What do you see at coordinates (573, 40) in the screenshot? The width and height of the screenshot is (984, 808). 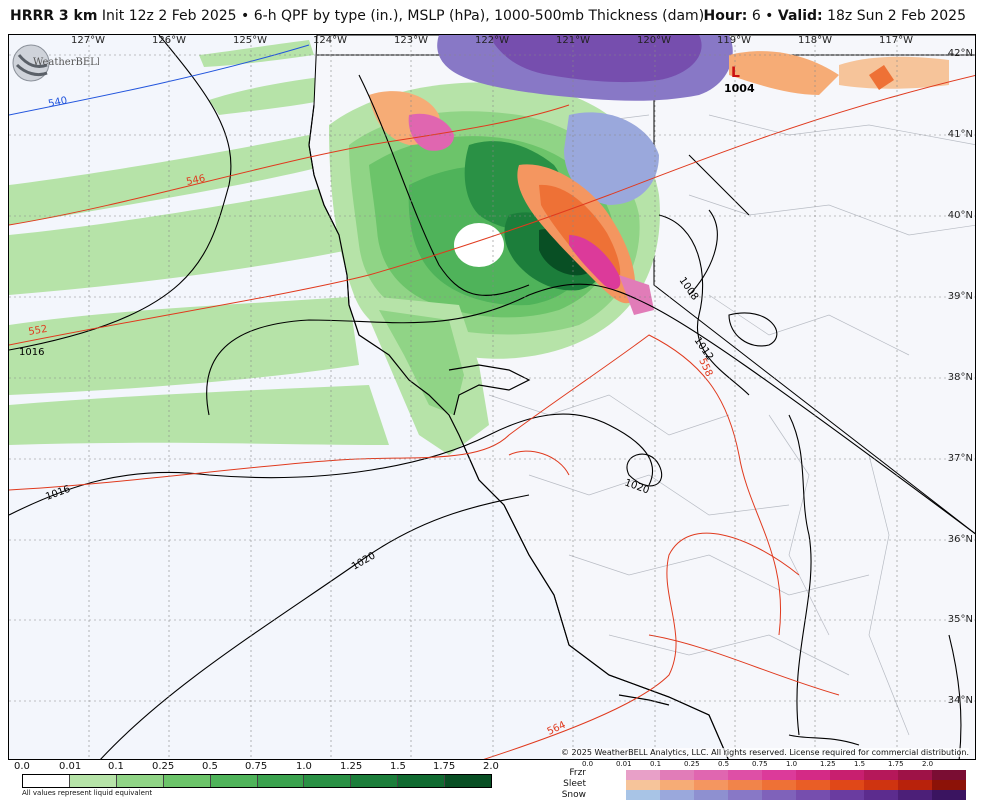 I see `lon-label-121w: 121°W` at bounding box center [573, 40].